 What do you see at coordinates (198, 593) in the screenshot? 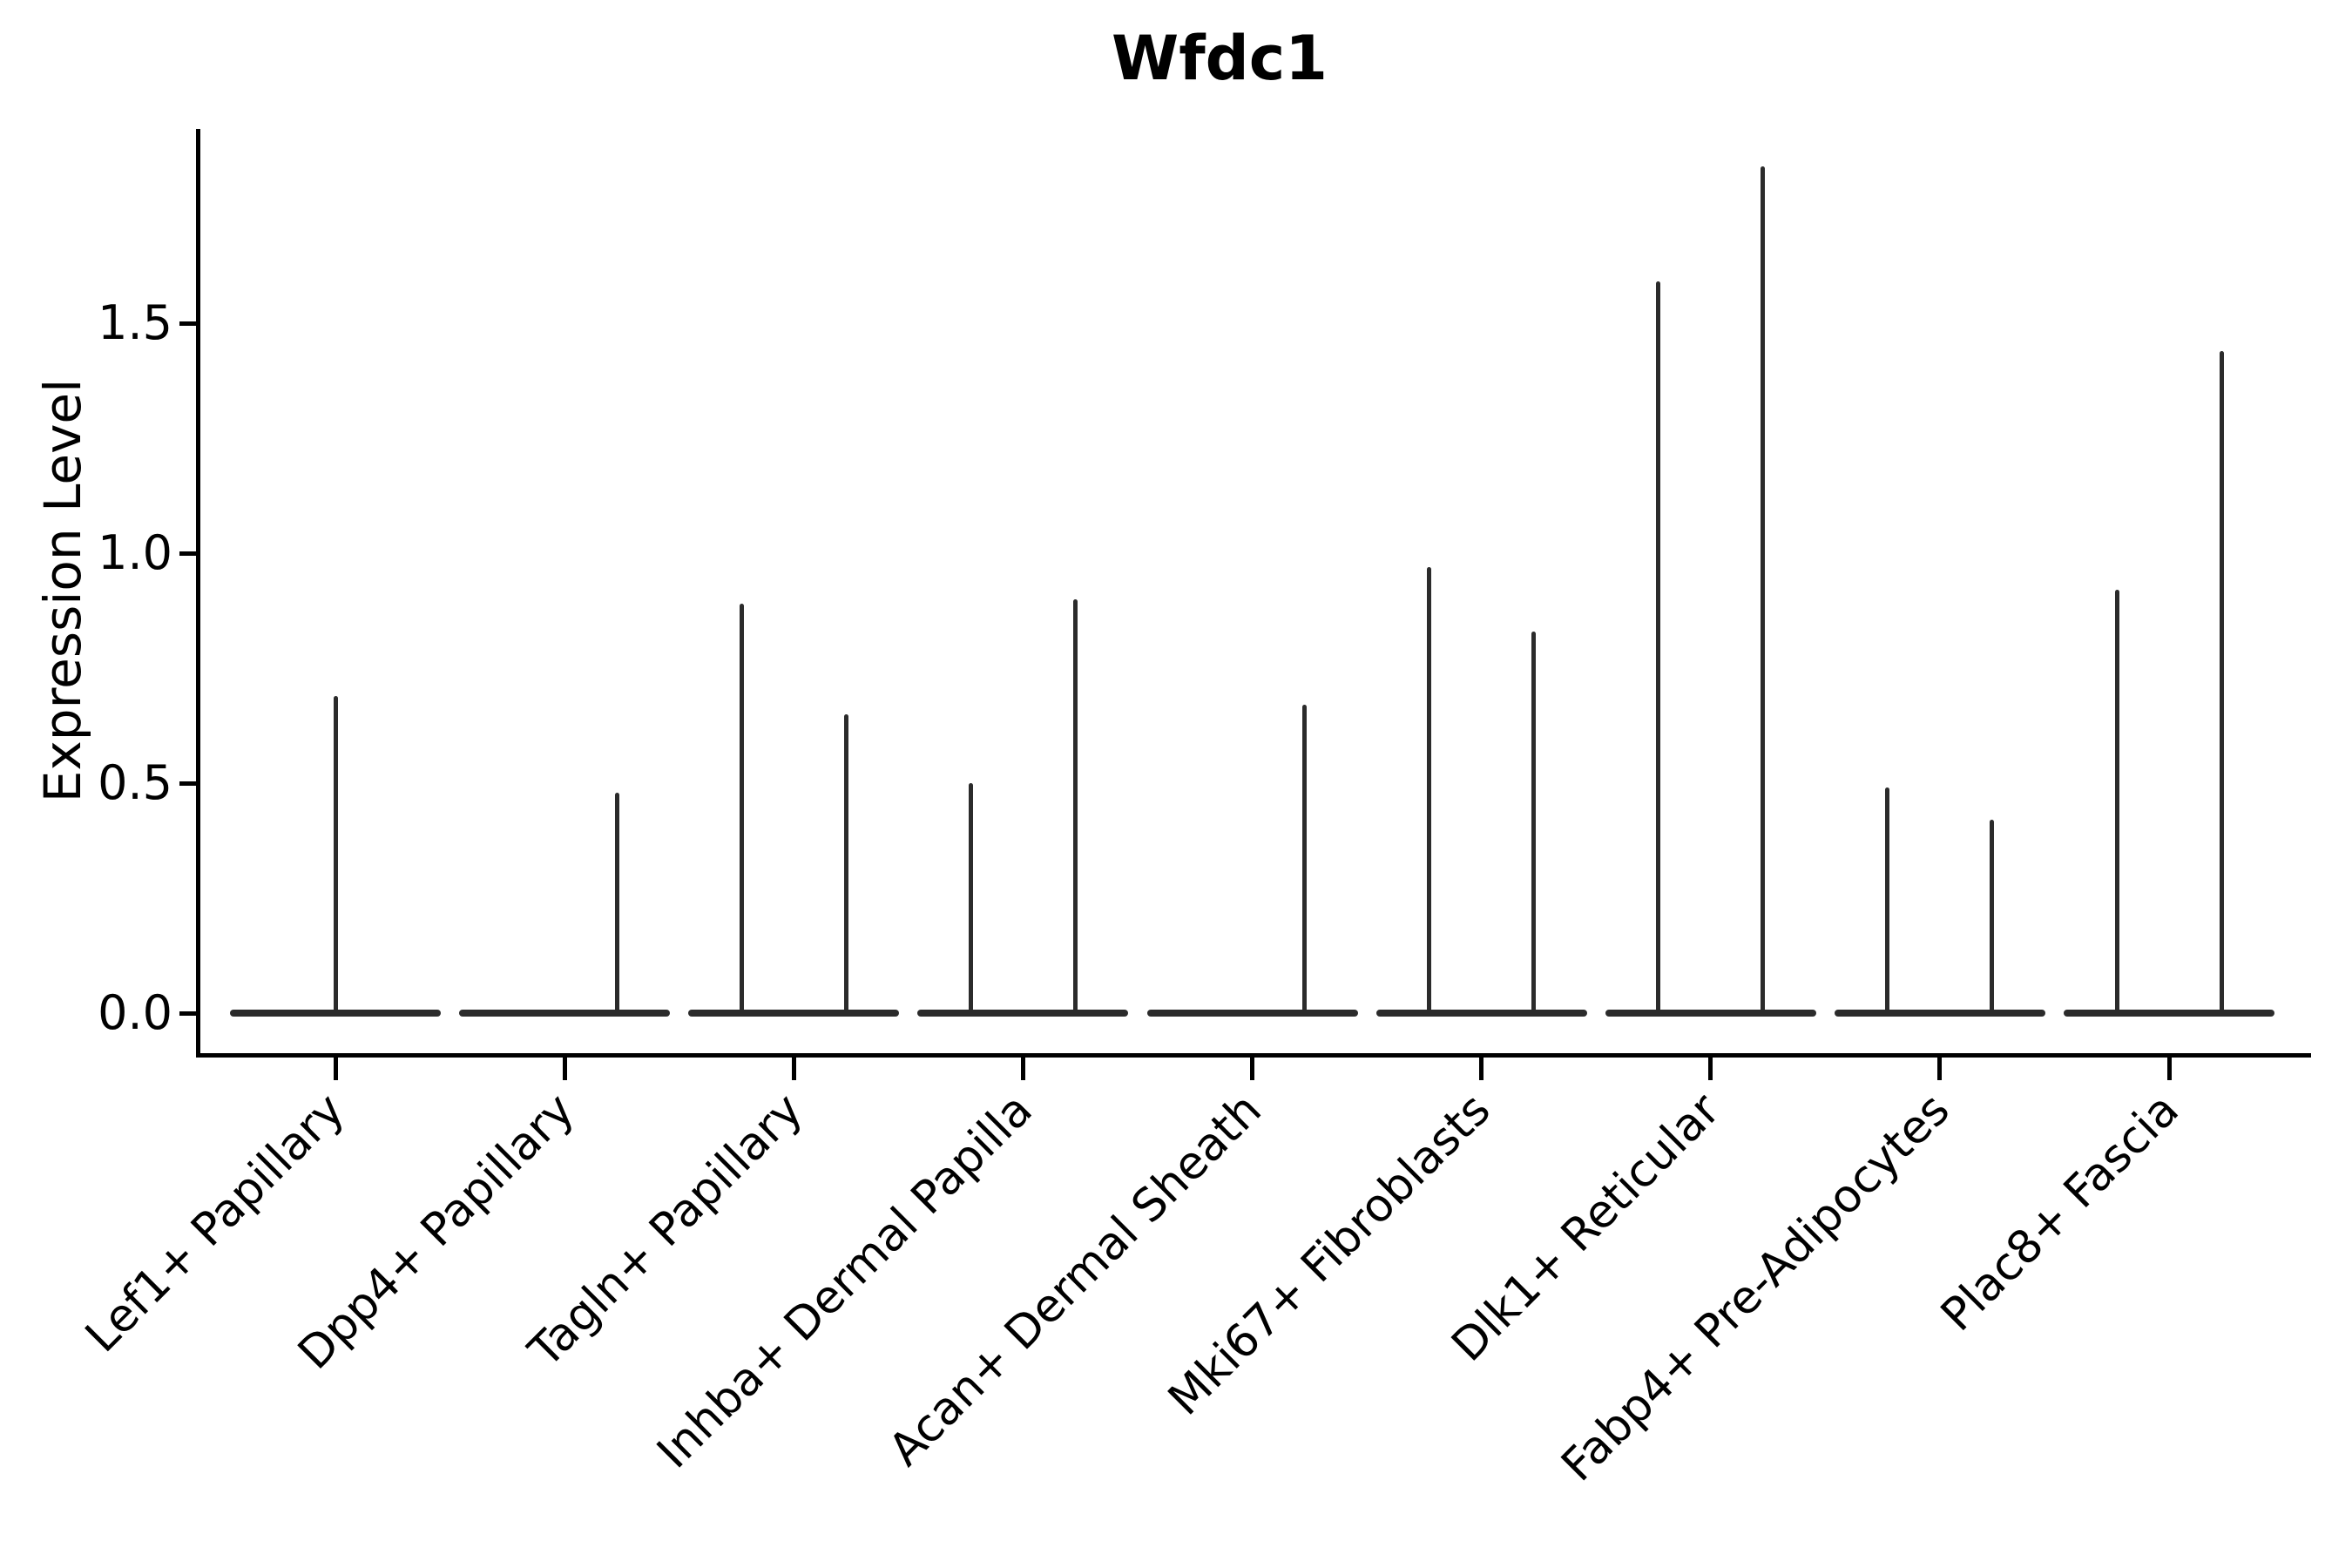
I see `y-axis-spine` at bounding box center [198, 593].